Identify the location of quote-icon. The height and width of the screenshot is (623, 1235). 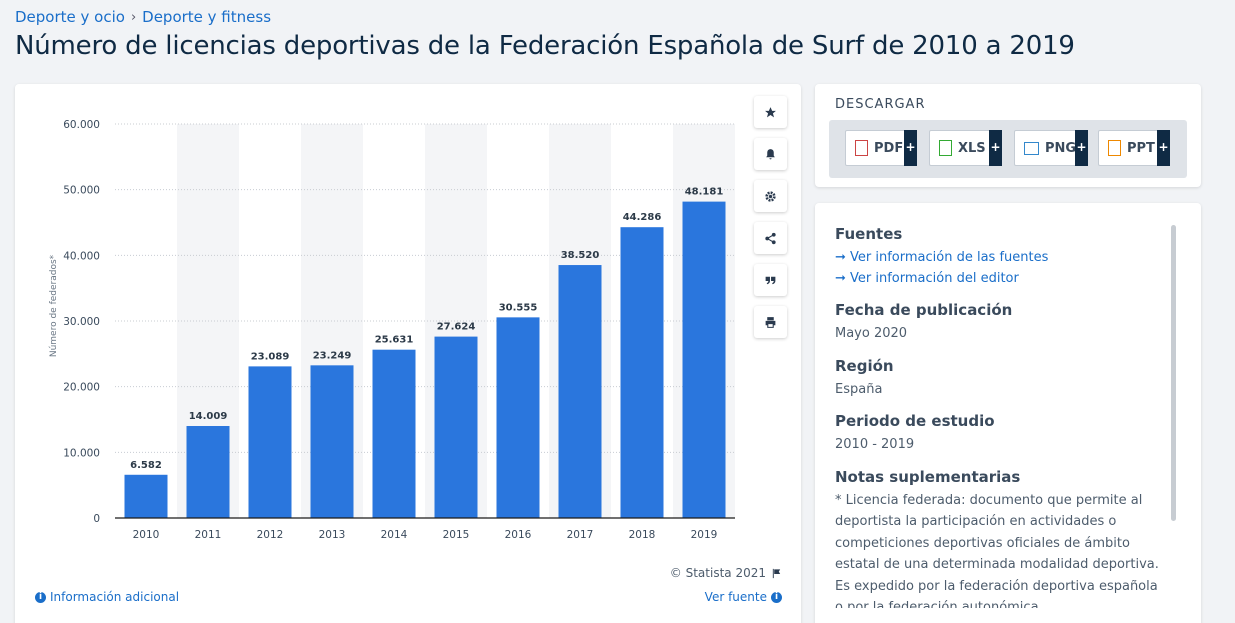
(770, 280).